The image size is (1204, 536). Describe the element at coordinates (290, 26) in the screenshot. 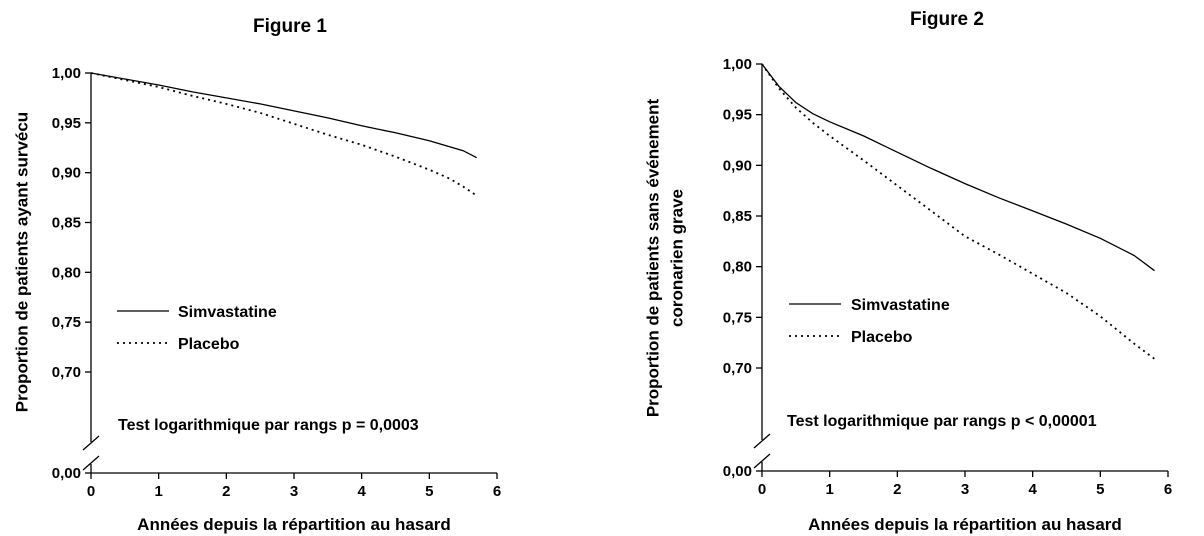

I see `chart-title: Figure 1` at that location.